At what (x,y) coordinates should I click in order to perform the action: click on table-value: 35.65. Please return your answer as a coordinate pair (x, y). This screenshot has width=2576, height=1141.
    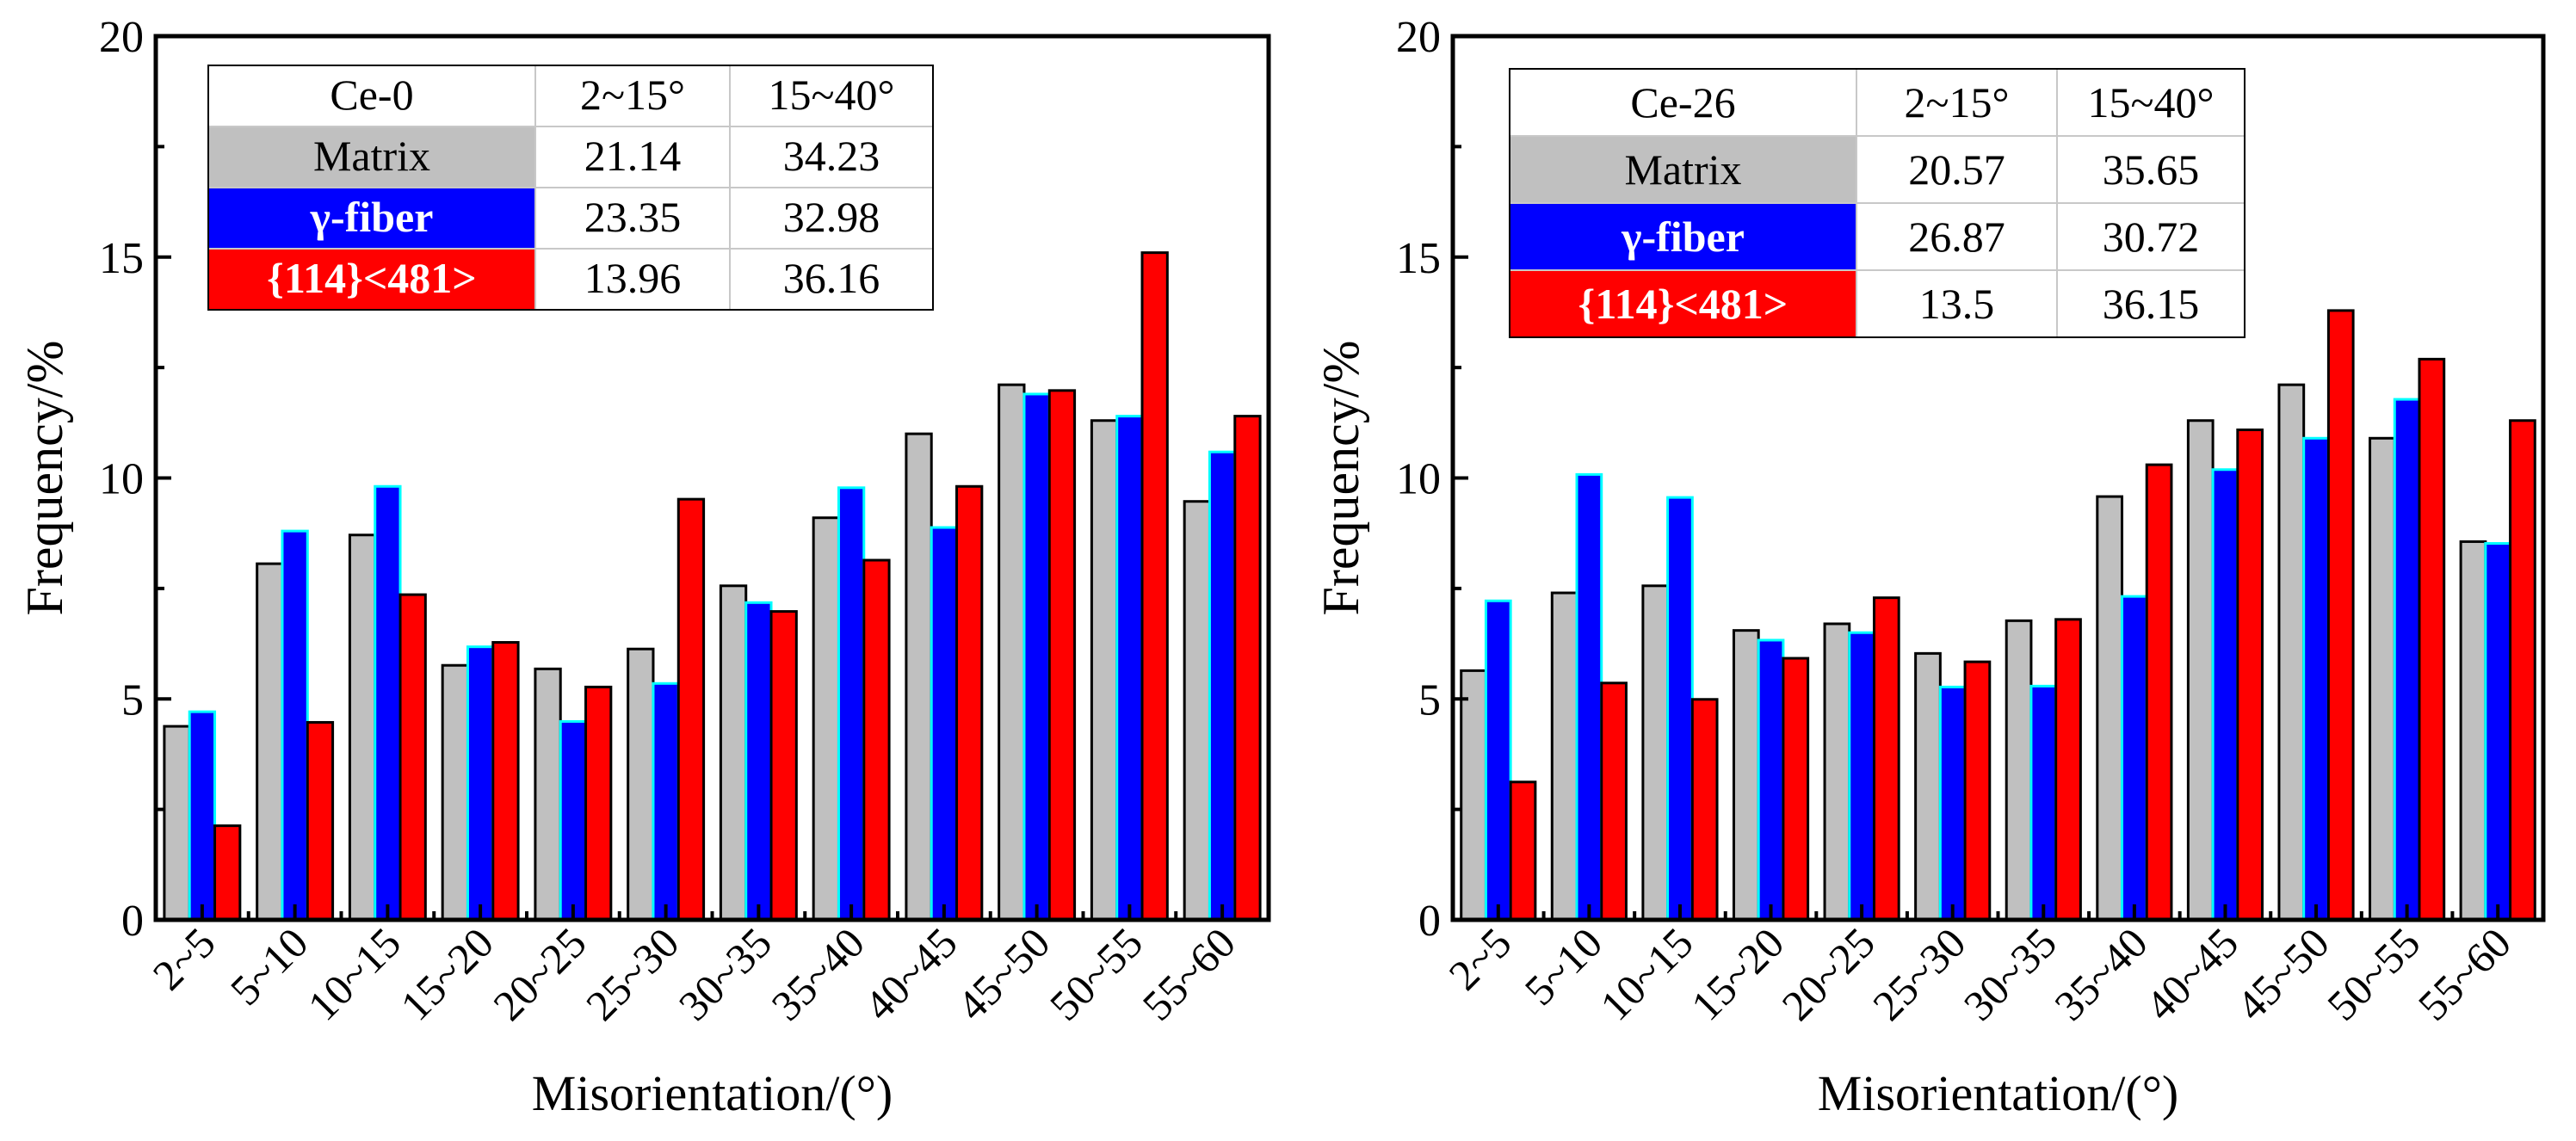
    Looking at the image, I should click on (2151, 169).